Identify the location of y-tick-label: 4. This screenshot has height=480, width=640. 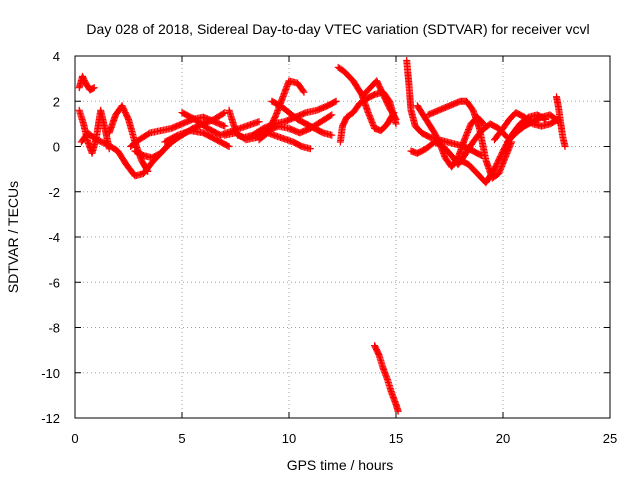
(56, 56).